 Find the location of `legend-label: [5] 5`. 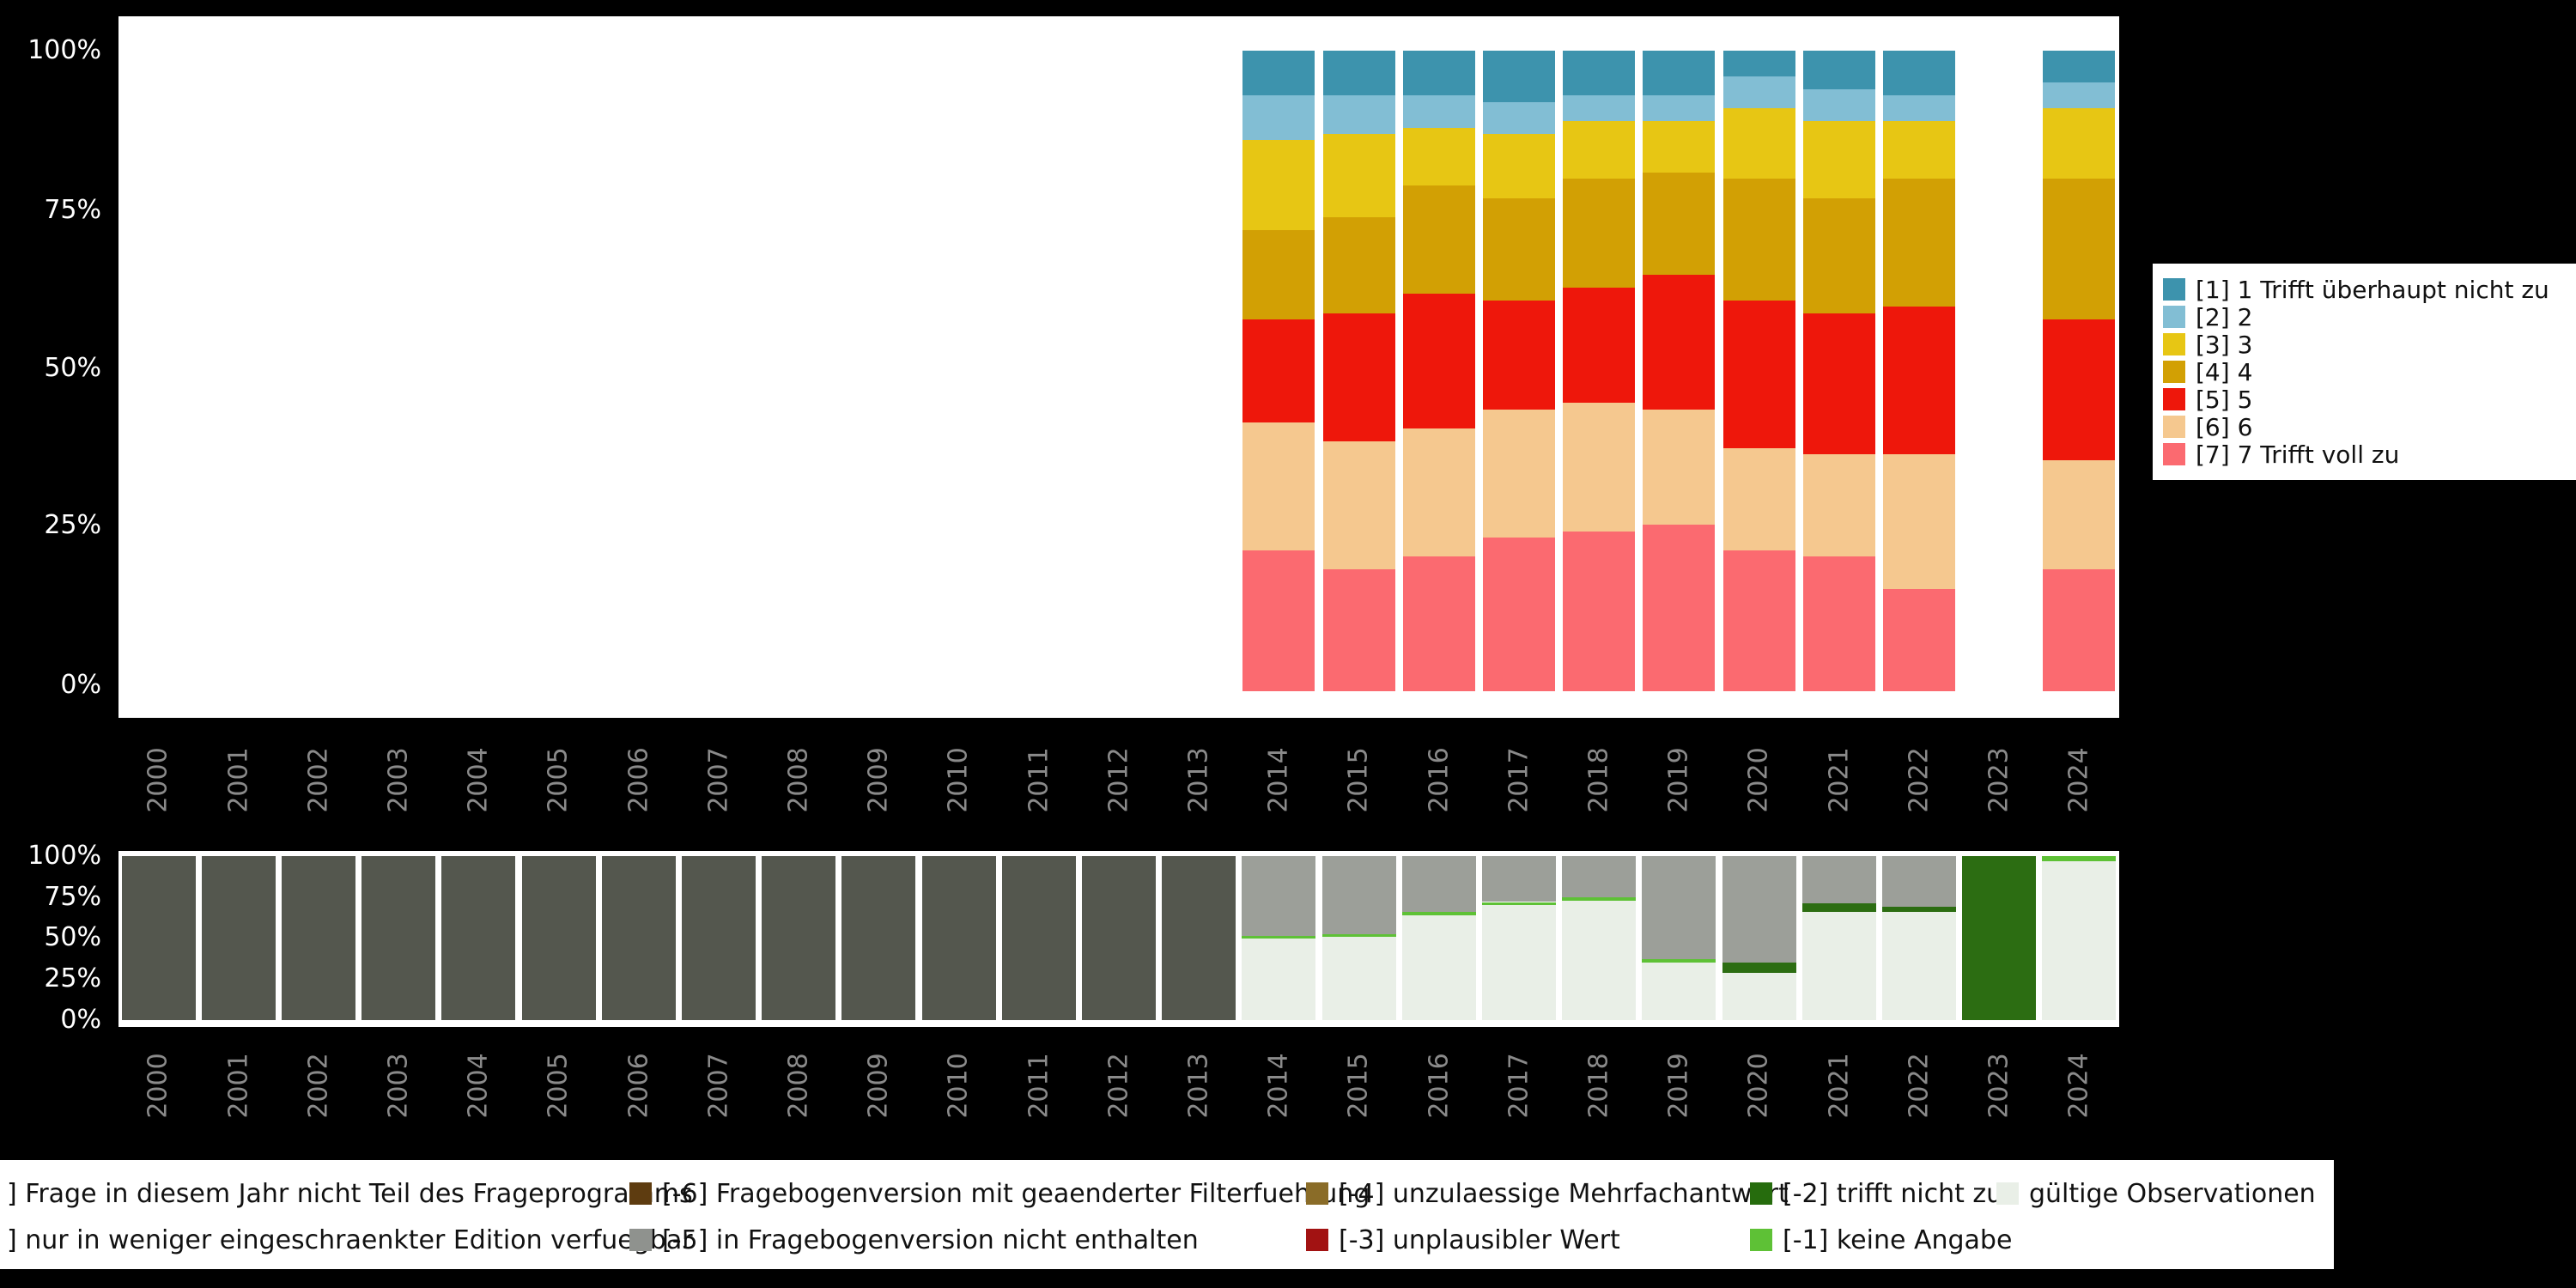

legend-label: [5] 5 is located at coordinates (2224, 399).